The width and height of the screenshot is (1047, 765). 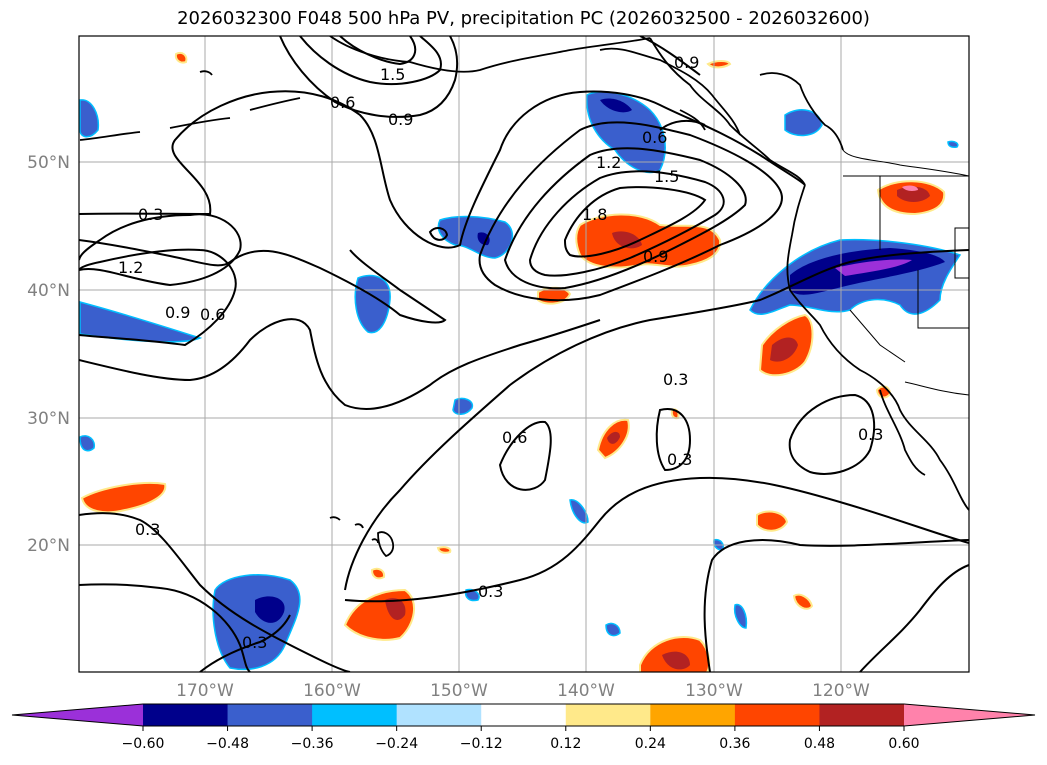 What do you see at coordinates (523, 691) in the screenshot?
I see `longitude-labels: 170°W 160°W 150°W 140°W 130°W 120°W` at bounding box center [523, 691].